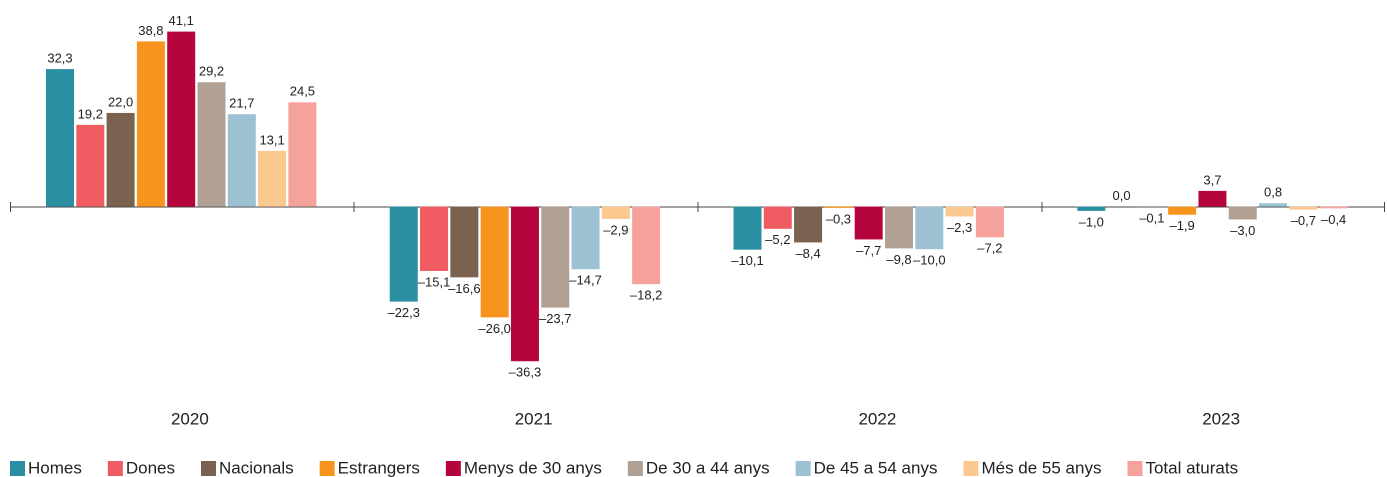 This screenshot has height=477, width=1387. What do you see at coordinates (533, 467) in the screenshot?
I see `legend-label: Menys de 30 anys` at bounding box center [533, 467].